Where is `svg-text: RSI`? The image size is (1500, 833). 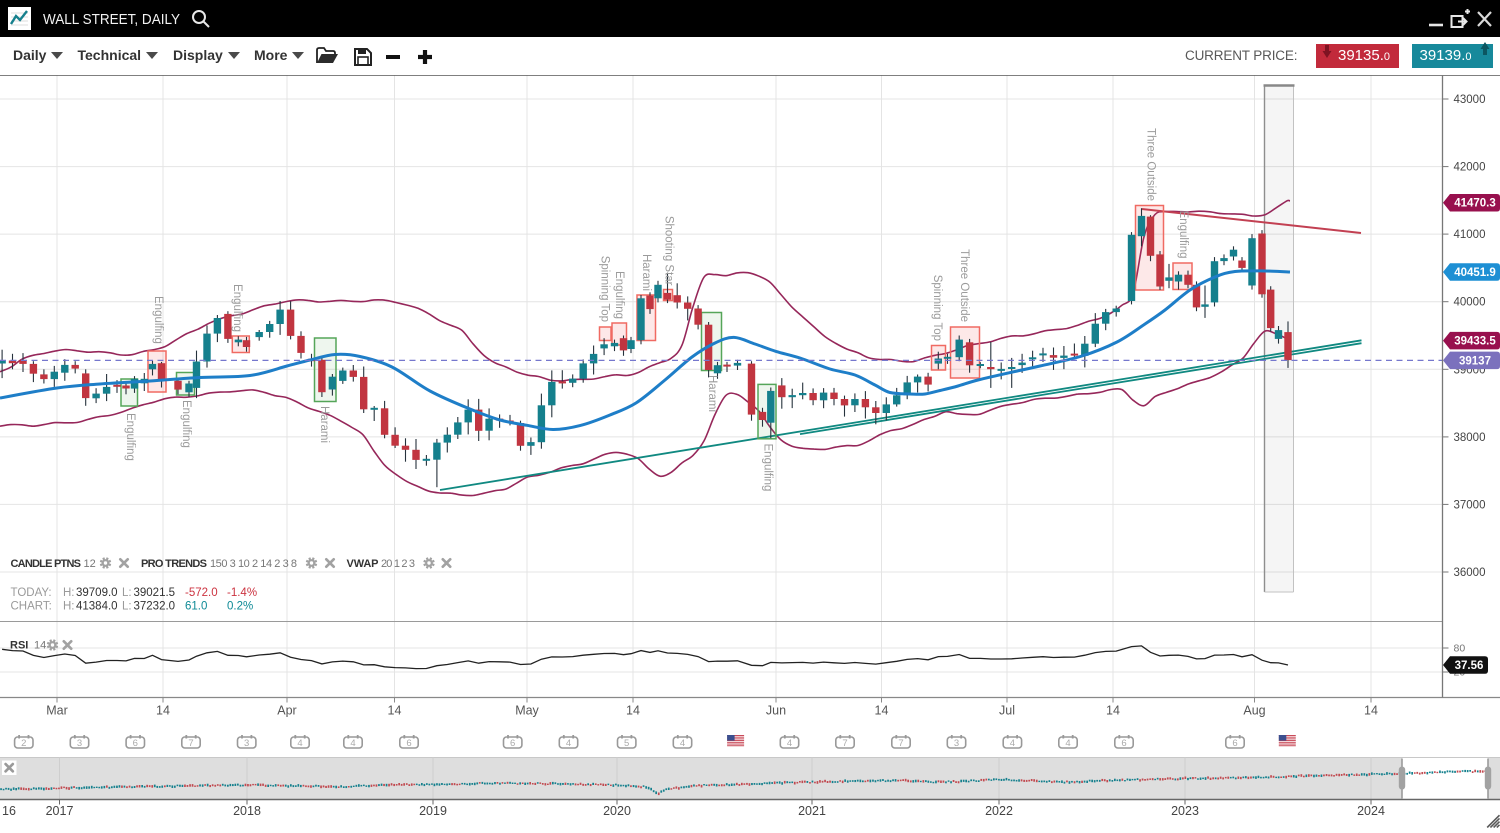 svg-text: RSI is located at coordinates (19, 646).